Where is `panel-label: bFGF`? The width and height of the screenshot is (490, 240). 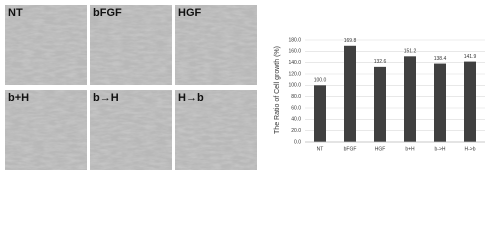 panel-label: bFGF is located at coordinates (107, 13).